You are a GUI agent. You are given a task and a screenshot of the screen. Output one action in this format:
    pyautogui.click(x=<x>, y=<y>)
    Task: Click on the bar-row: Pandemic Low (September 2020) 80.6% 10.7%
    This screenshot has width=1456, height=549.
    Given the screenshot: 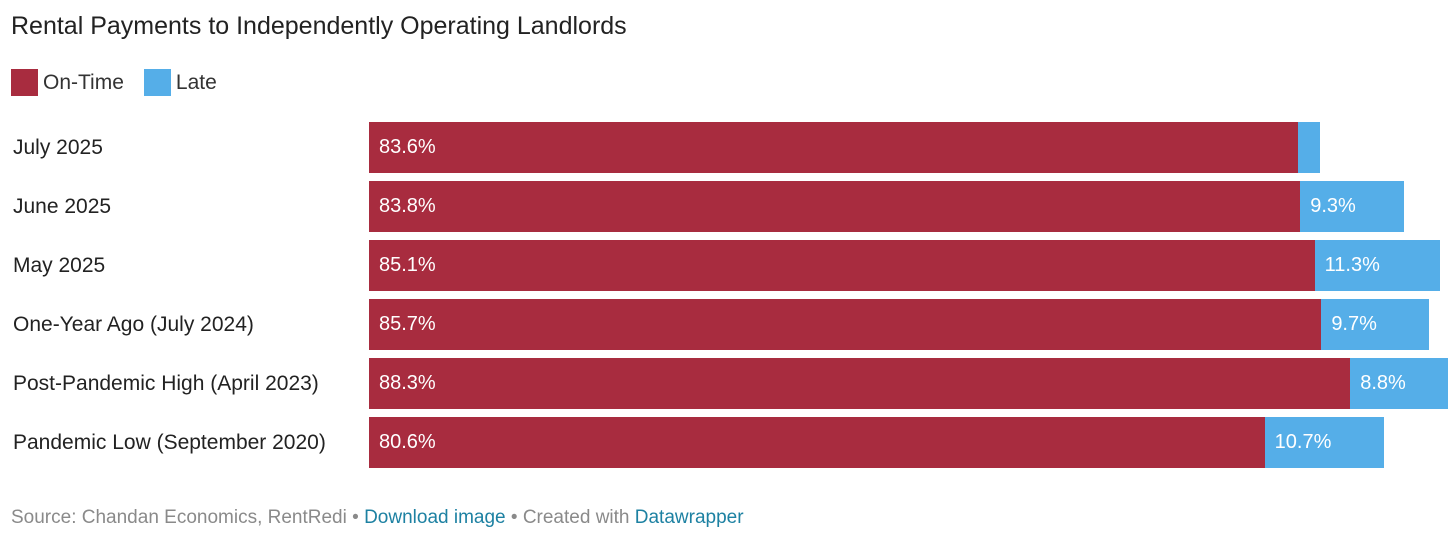 What is the action you would take?
    pyautogui.click(x=728, y=442)
    